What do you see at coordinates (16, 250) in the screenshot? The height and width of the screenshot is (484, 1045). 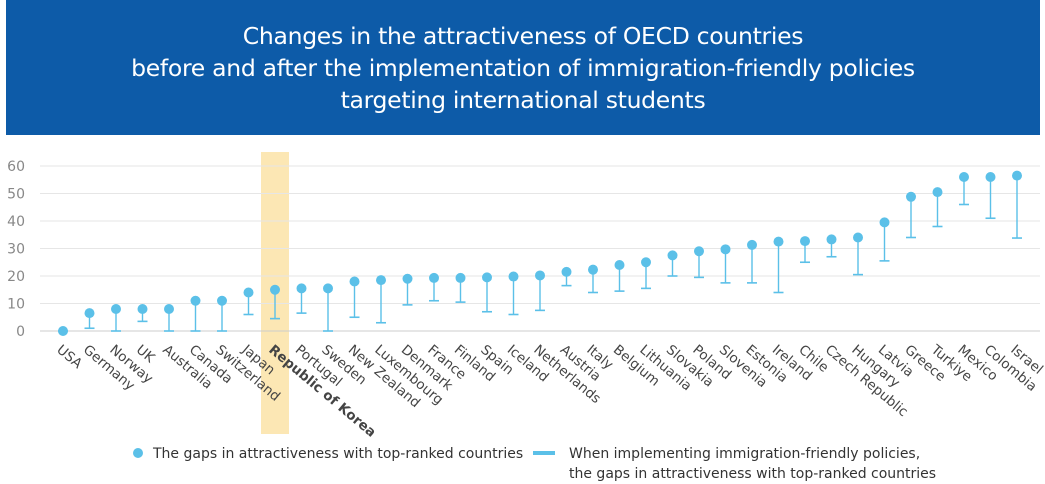 I see `y-tick-label: 30` at bounding box center [16, 250].